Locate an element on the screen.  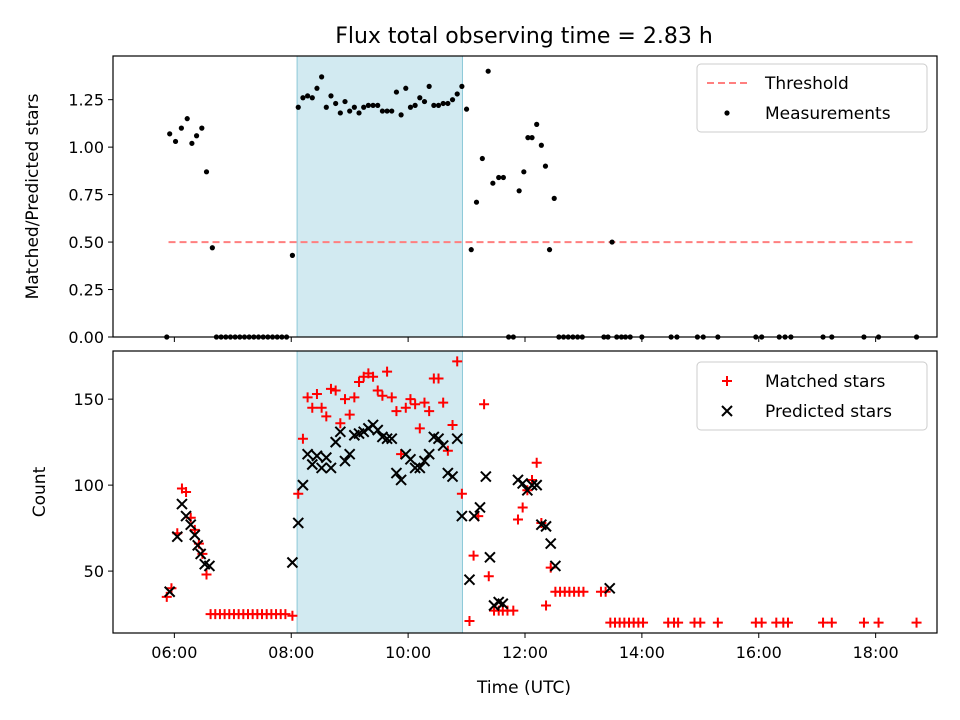
y-tick-label: 0.50 is located at coordinates (86, 242).